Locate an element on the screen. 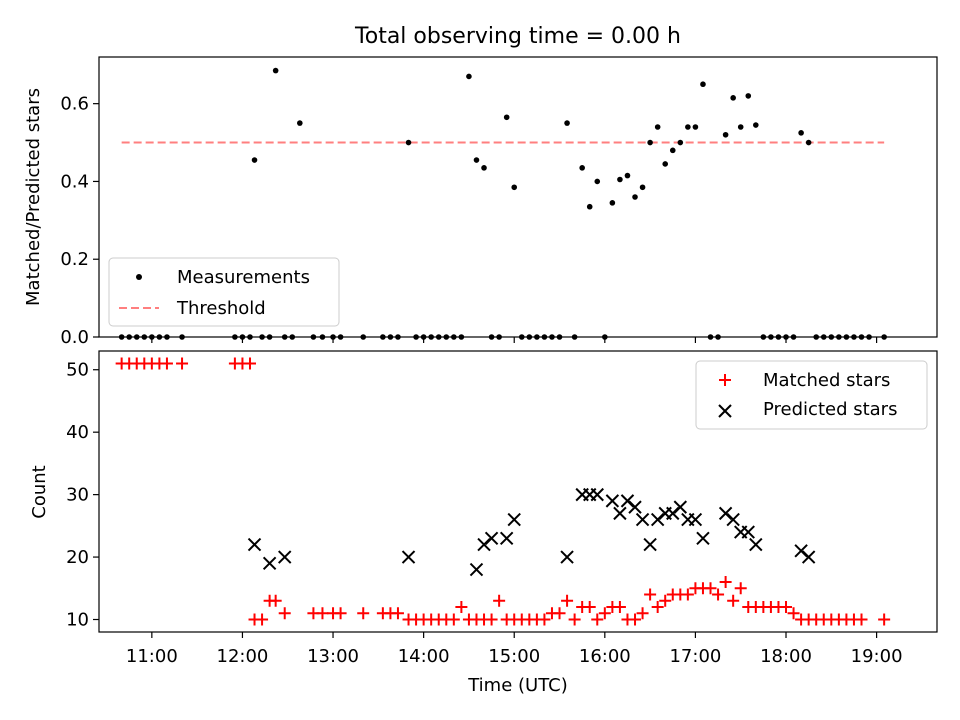 The image size is (960, 720). legend-matched-marker is located at coordinates (725, 380).